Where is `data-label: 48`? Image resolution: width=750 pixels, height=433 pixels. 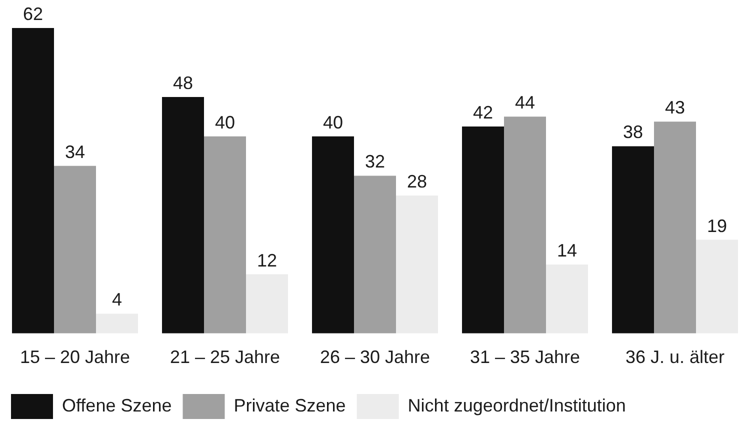 data-label: 48 is located at coordinates (183, 82).